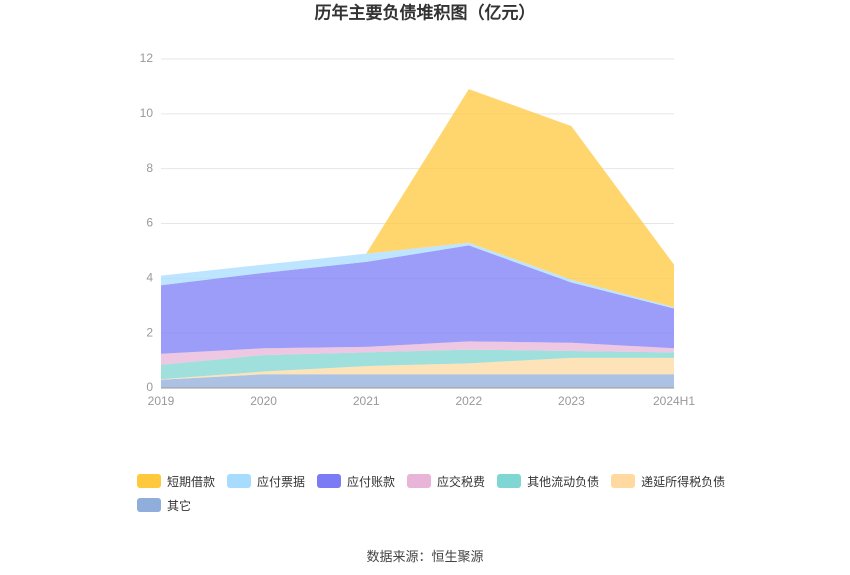 This screenshot has height=575, width=850. Describe the element at coordinates (191, 481) in the screenshot. I see `legend-label: 短期借款` at that location.